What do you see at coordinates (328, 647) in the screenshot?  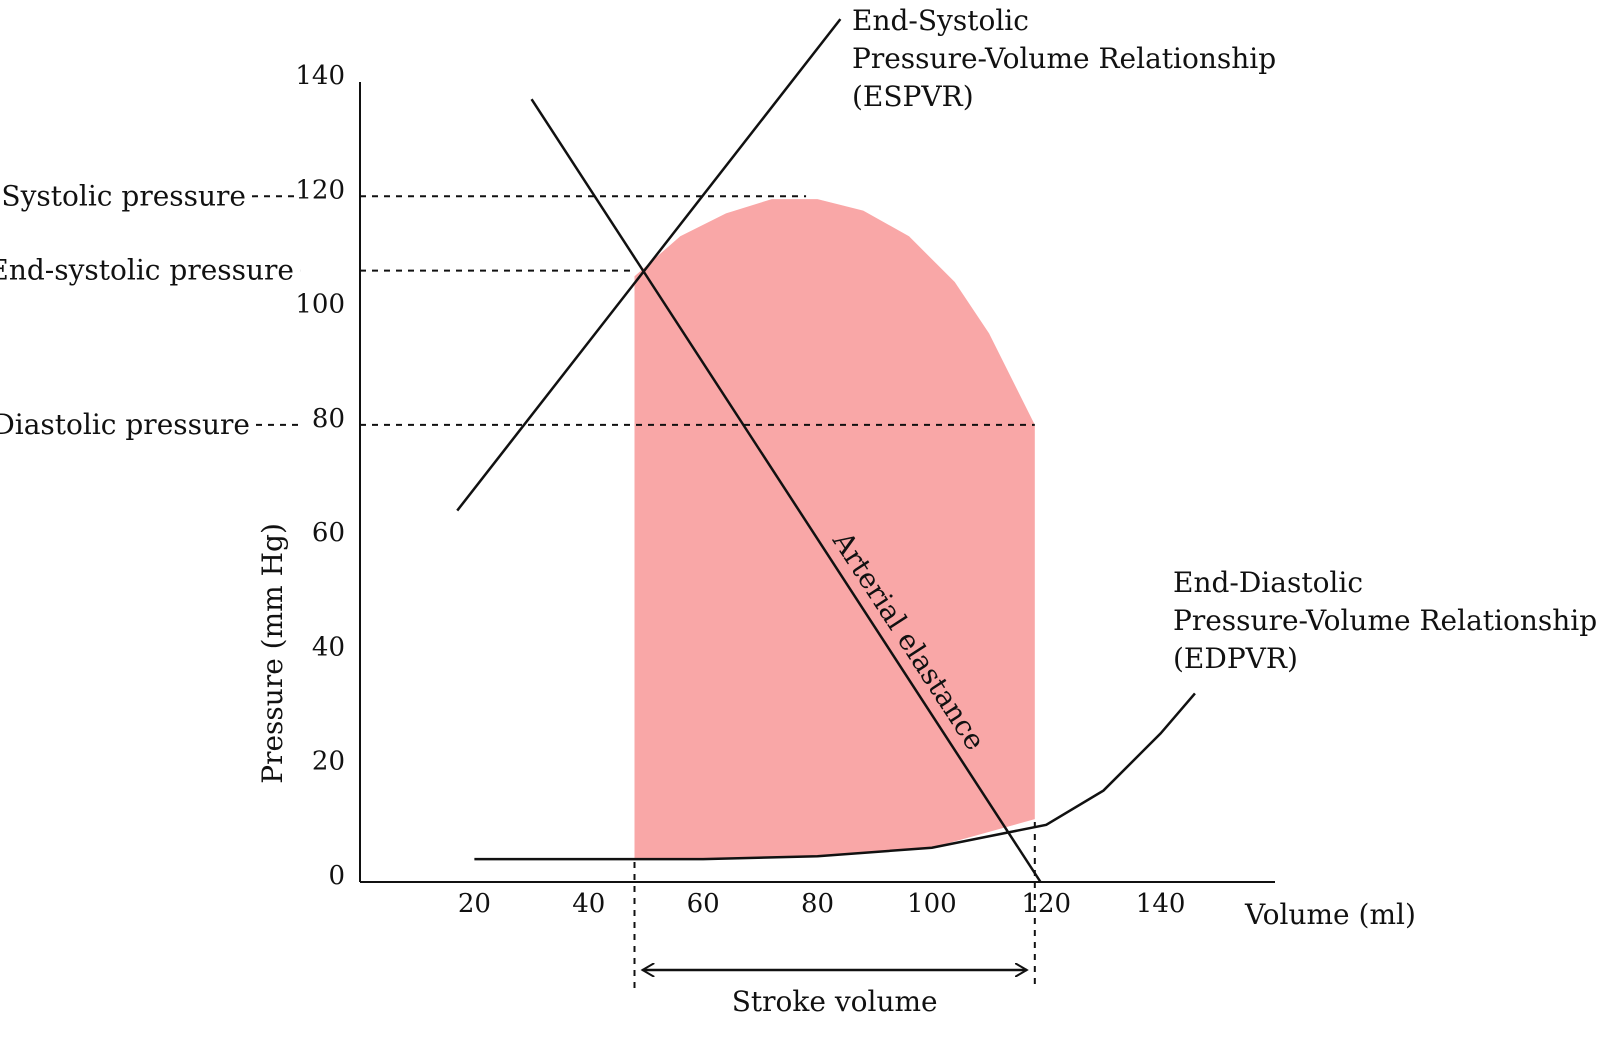 I see `y-tick-label: 40` at bounding box center [328, 647].